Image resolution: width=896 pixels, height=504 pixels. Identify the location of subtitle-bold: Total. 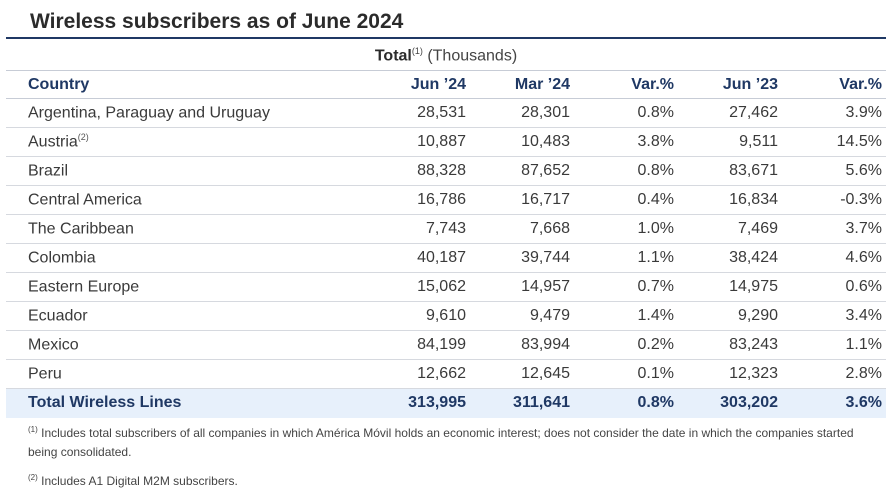
(393, 56).